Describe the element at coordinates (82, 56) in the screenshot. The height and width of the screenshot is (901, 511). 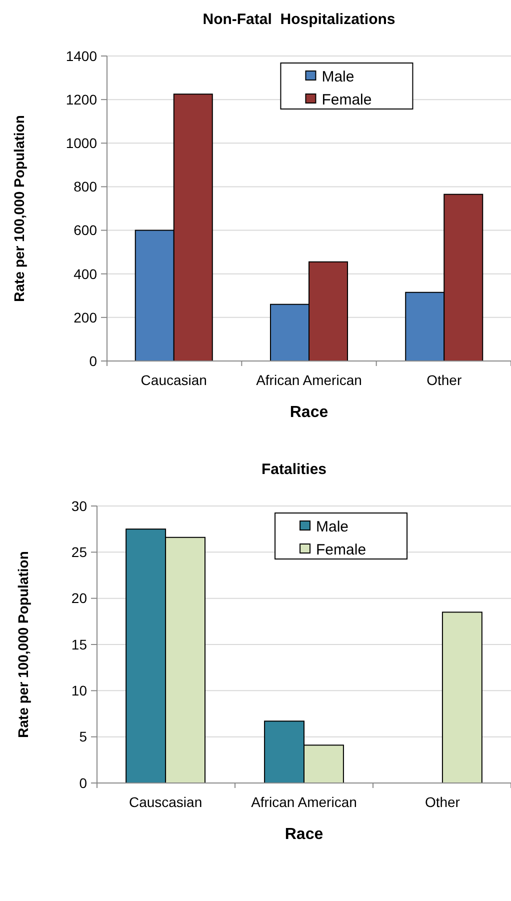
I see `y-tick-label: 1400` at that location.